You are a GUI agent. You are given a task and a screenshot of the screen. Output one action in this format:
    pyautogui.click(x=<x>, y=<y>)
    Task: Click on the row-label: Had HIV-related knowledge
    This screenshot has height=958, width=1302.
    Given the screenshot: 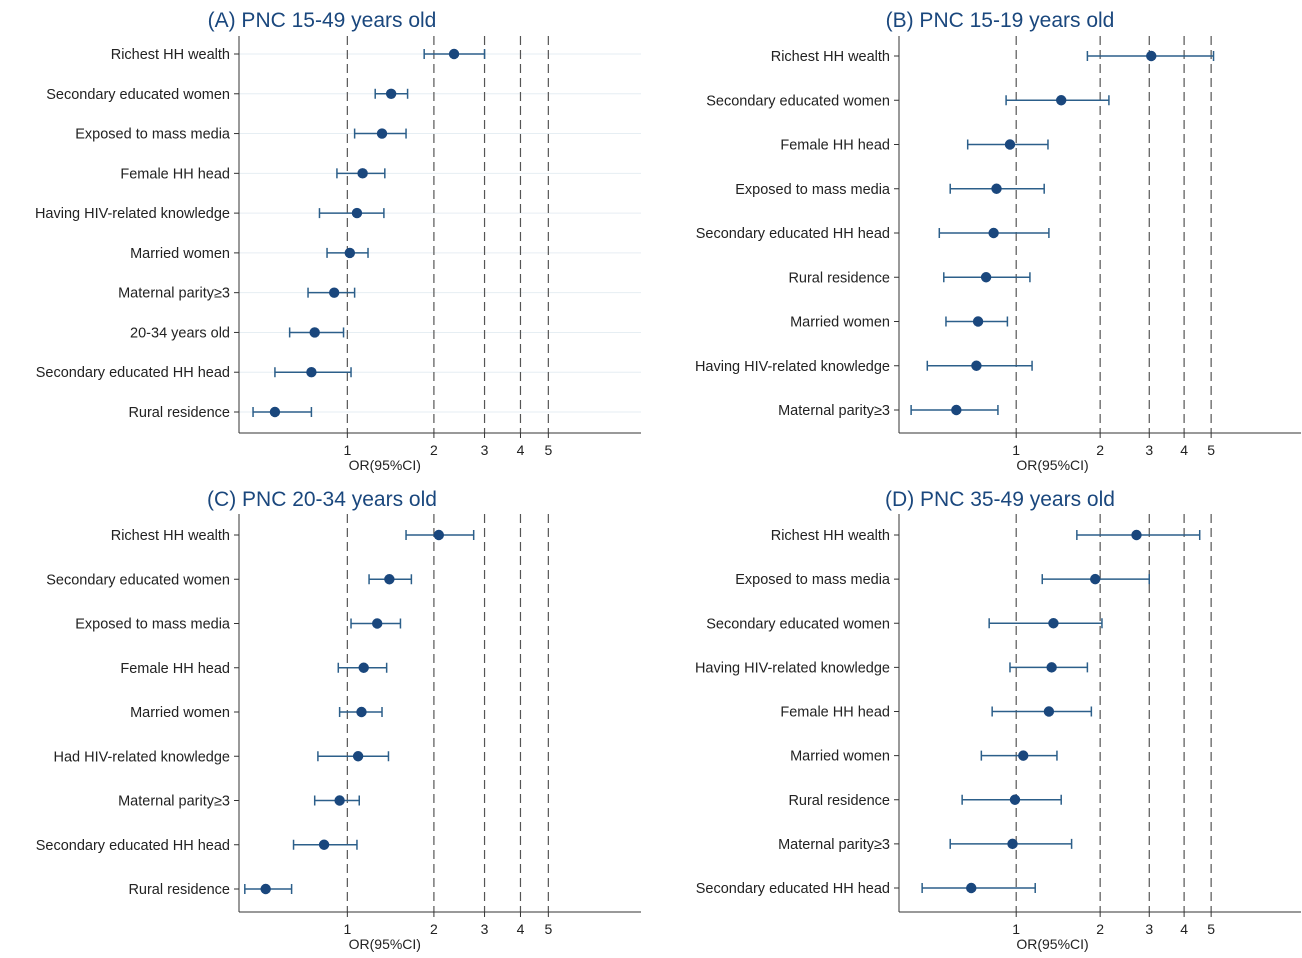 What is the action you would take?
    pyautogui.click(x=141, y=757)
    